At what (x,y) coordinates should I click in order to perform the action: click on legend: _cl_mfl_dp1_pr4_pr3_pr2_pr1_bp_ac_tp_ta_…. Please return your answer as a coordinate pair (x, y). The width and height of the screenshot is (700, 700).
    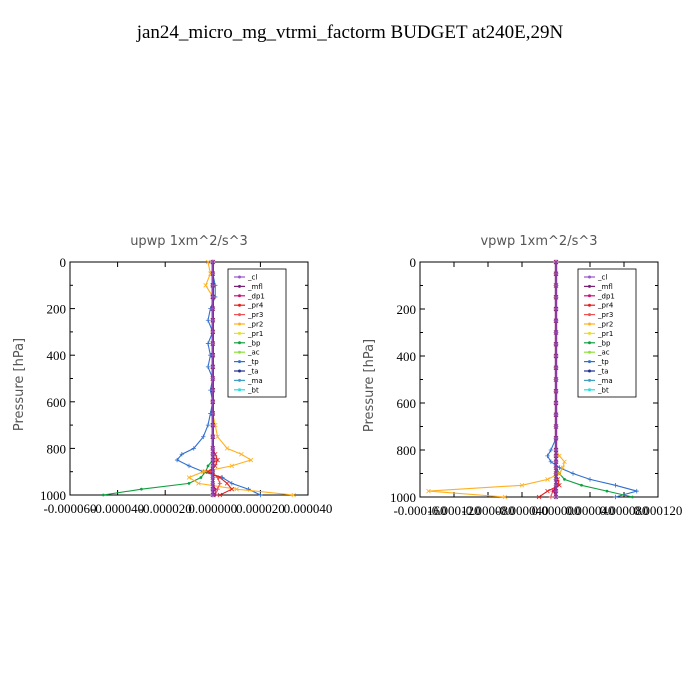
    Looking at the image, I should click on (607, 333).